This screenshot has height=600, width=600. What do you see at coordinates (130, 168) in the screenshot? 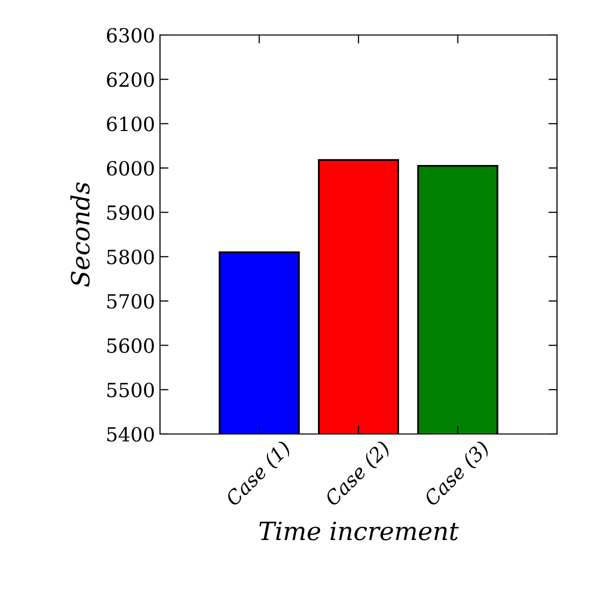
I see `y-tick-label: 6000` at bounding box center [130, 168].